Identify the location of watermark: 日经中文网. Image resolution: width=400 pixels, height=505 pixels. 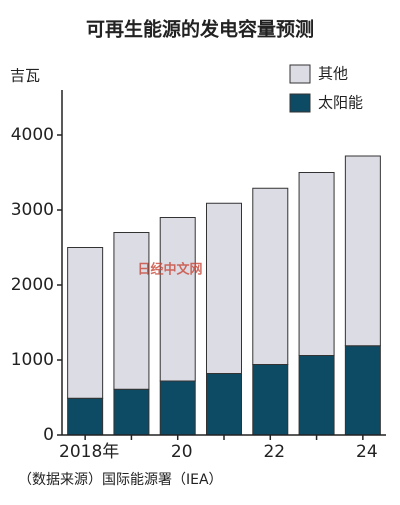
(169, 270).